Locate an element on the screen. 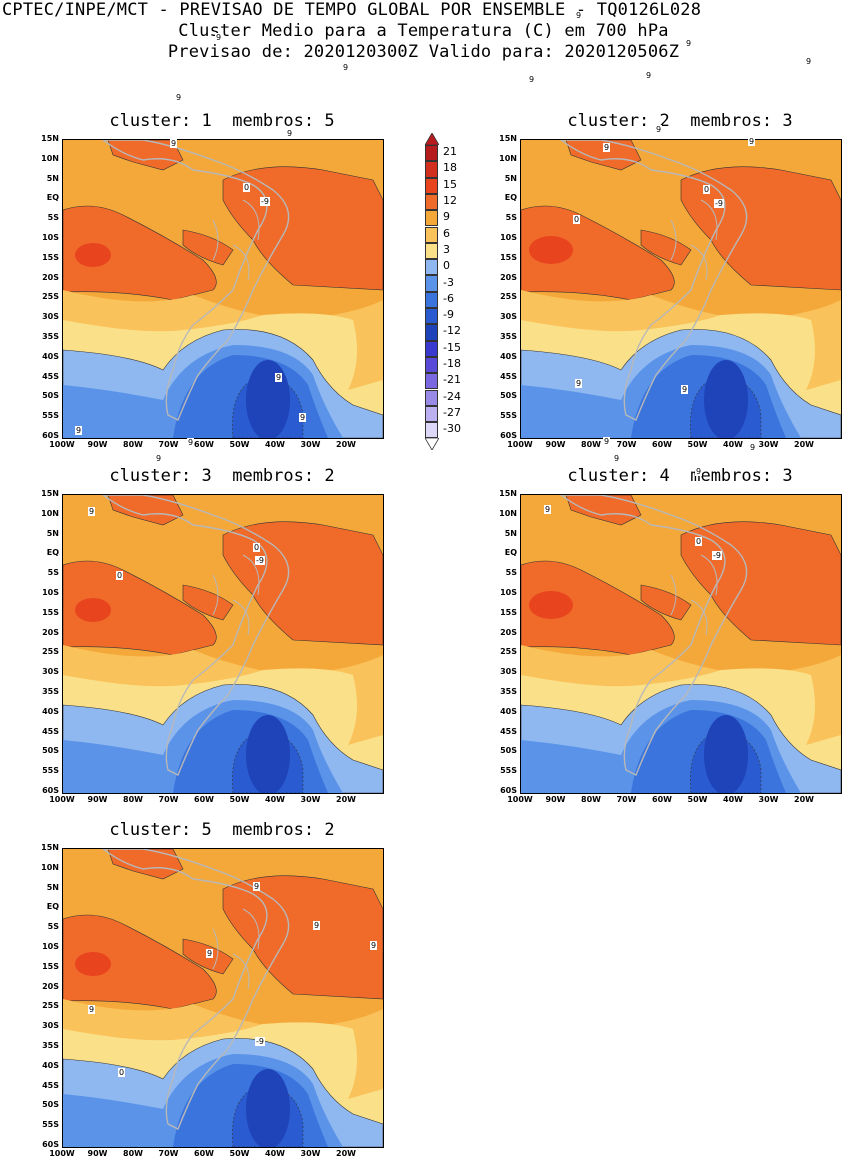  panel-title: cluster: 5 membros: 2 is located at coordinates (222, 830).